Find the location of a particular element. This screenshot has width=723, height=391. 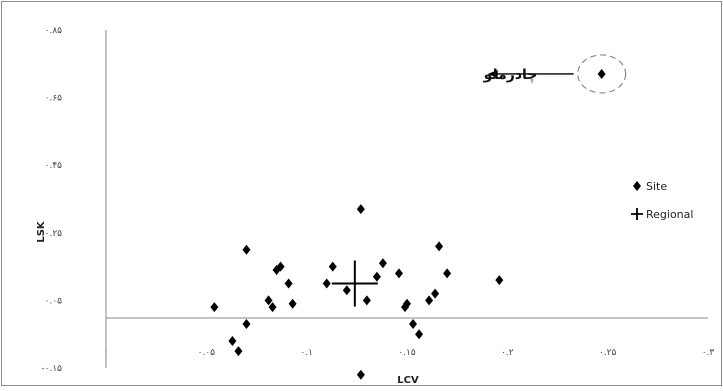

x-tick-label: ۰.۲۵ is located at coordinates (608, 353).